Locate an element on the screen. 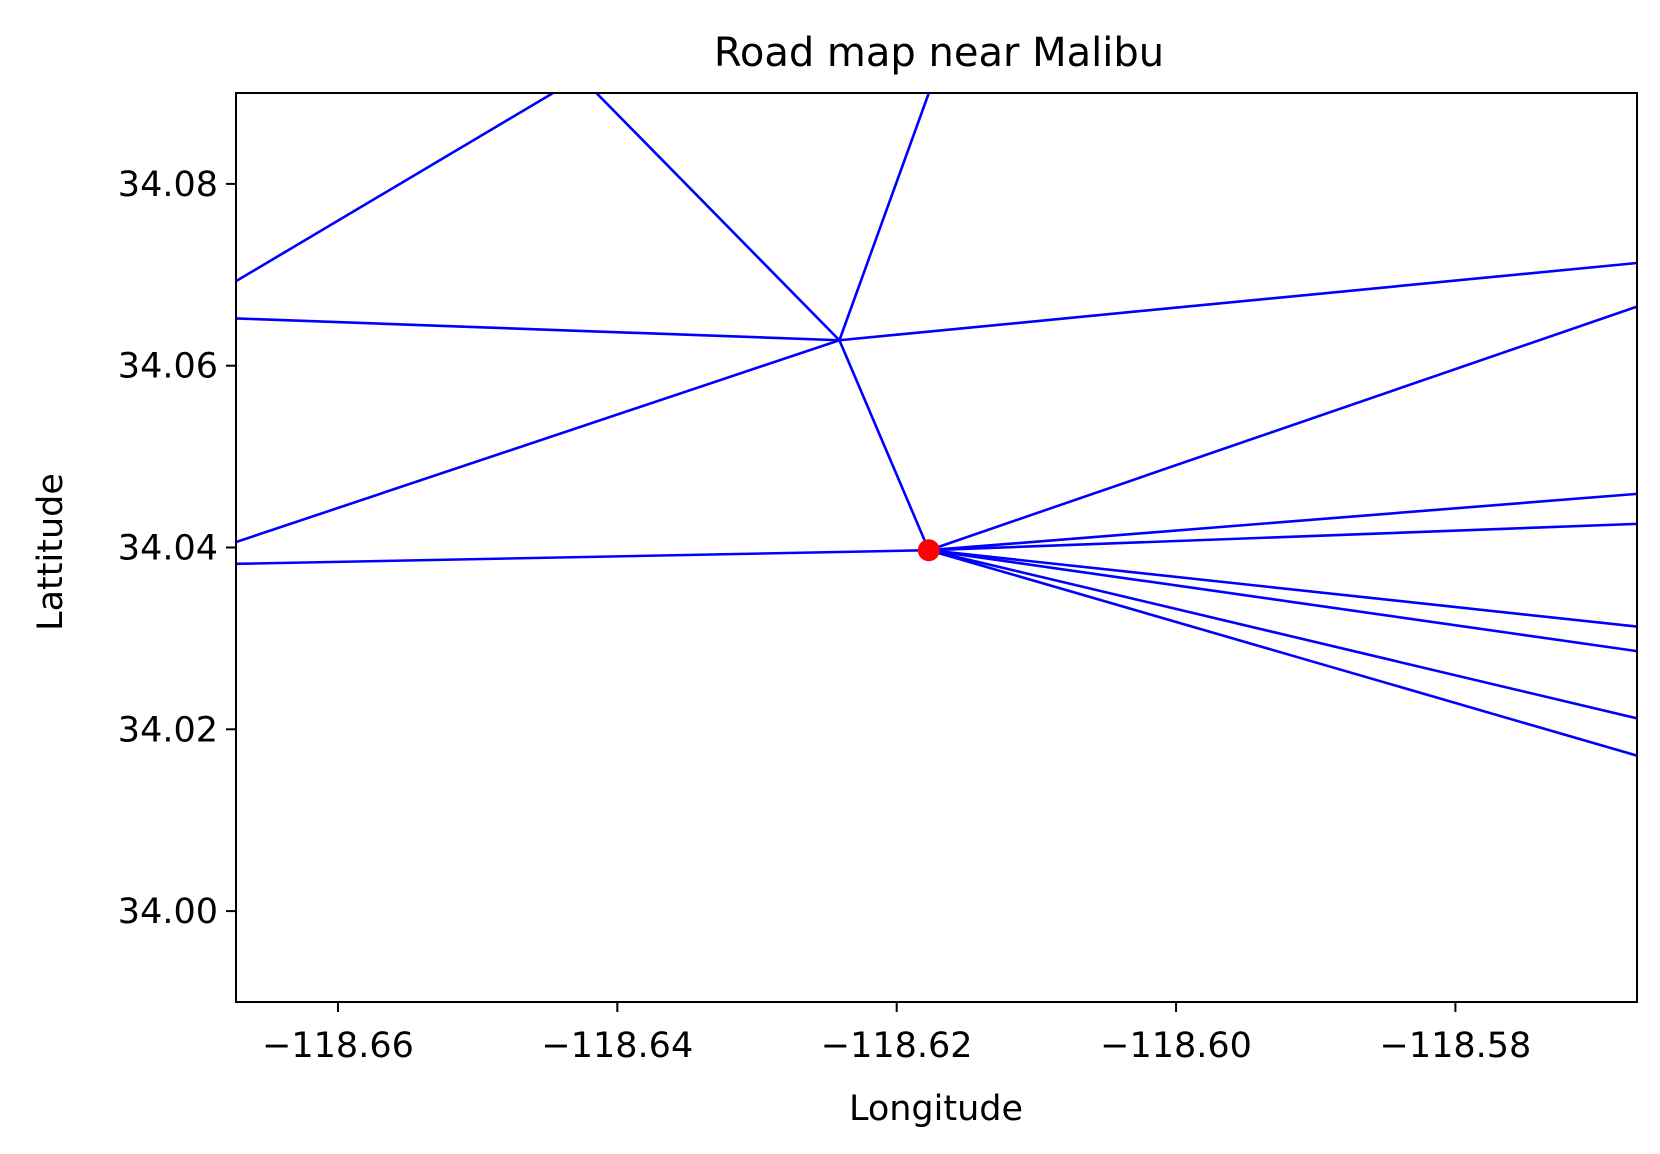 The width and height of the screenshot is (1660, 1154). y-tick-label: 34.02 is located at coordinates (168, 730).